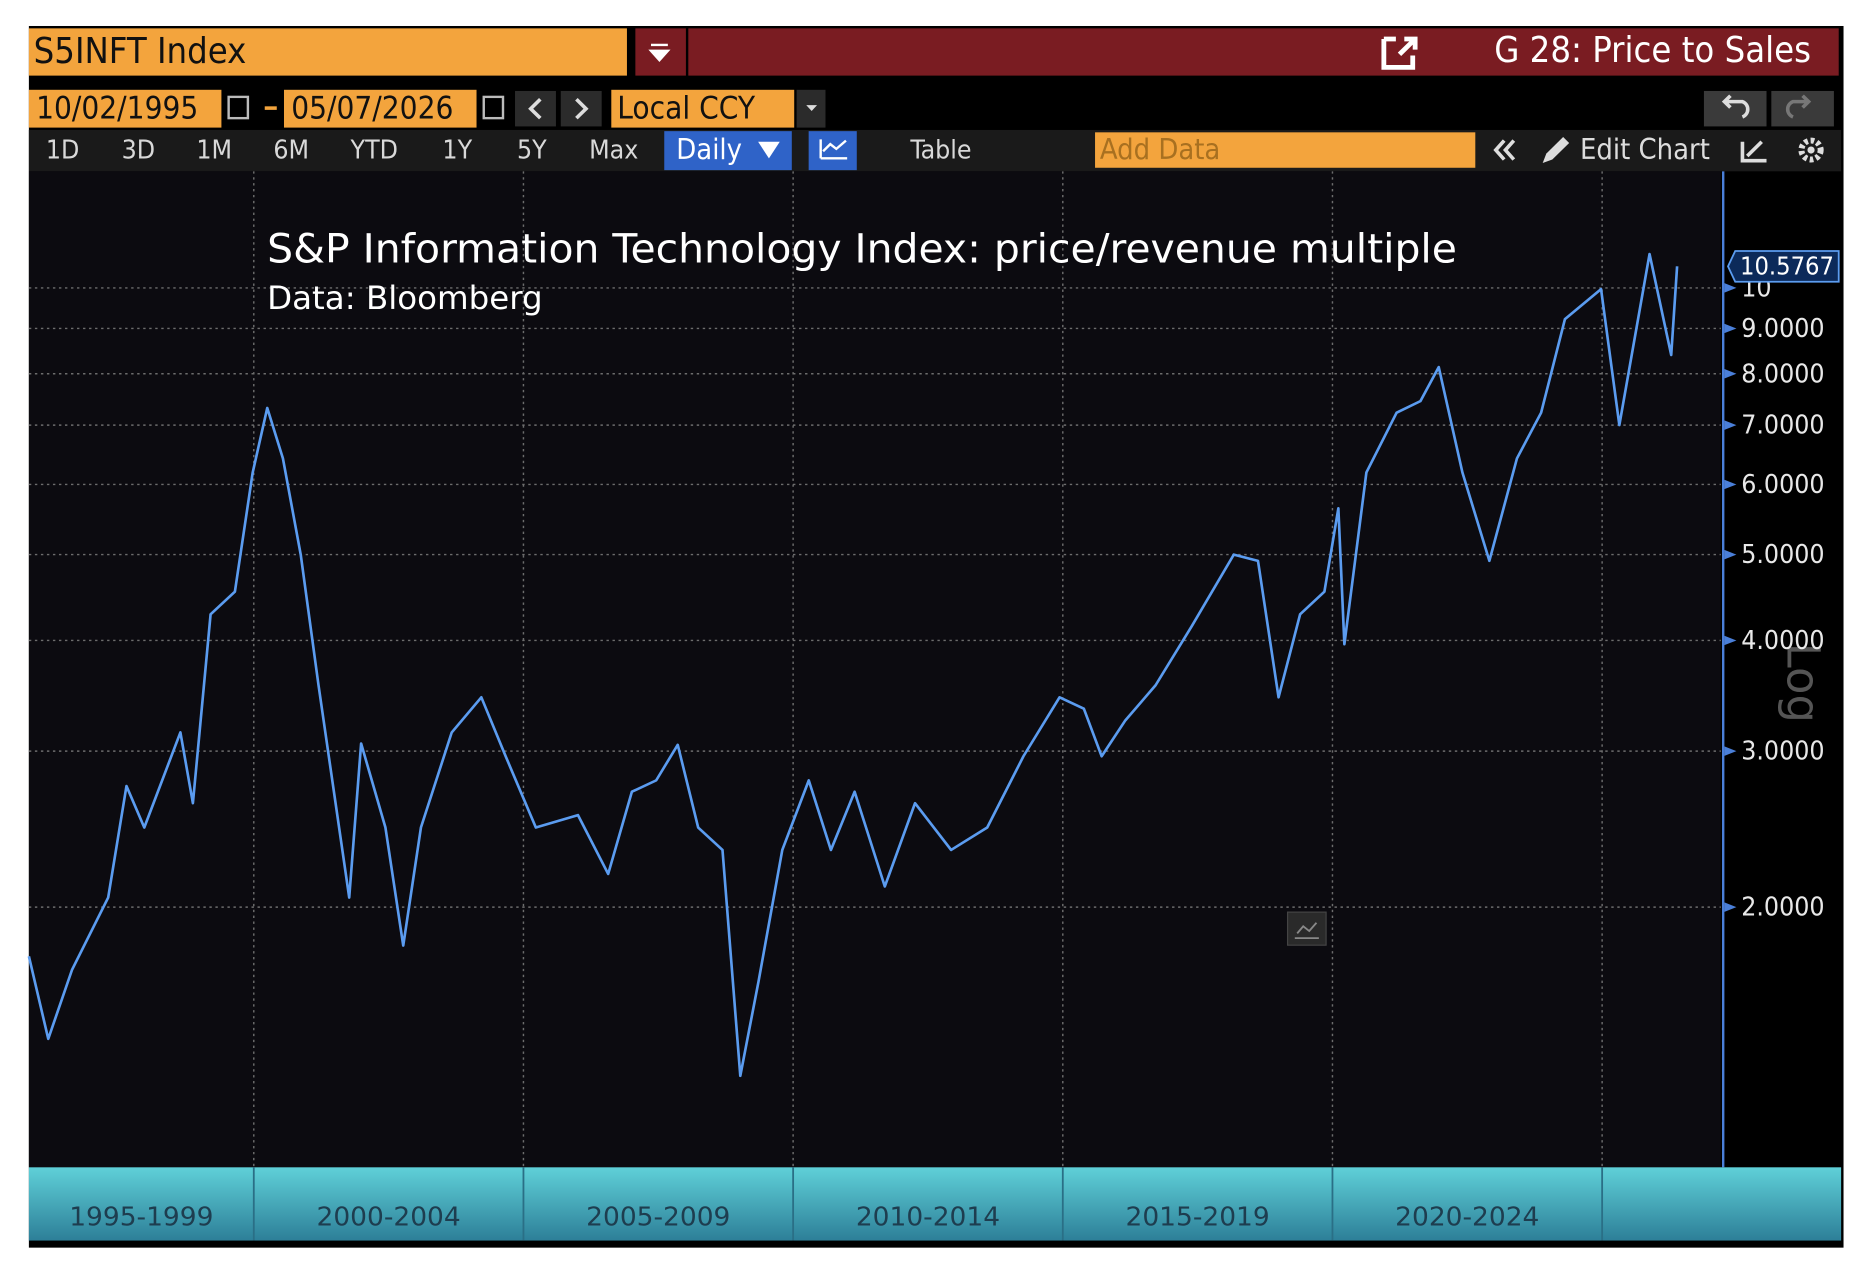 This screenshot has height=1276, width=1870. Describe the element at coordinates (1753, 151) in the screenshot. I see `annotate-icon` at that location.